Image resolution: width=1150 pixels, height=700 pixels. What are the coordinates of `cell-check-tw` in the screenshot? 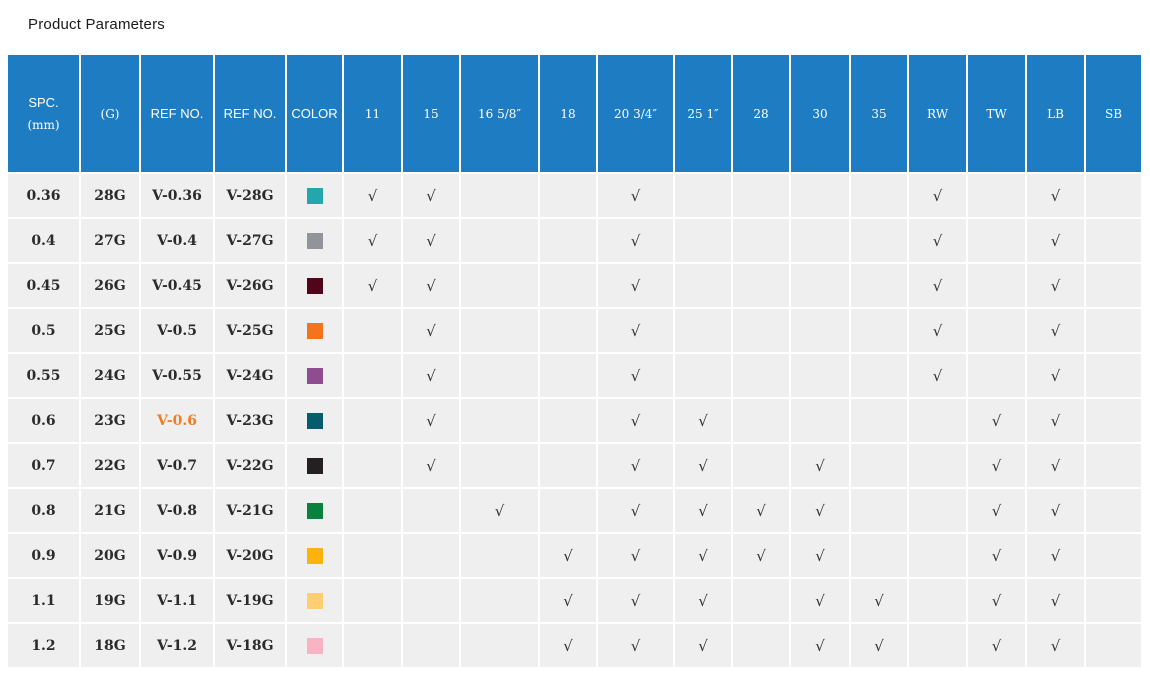 It's located at (996, 285).